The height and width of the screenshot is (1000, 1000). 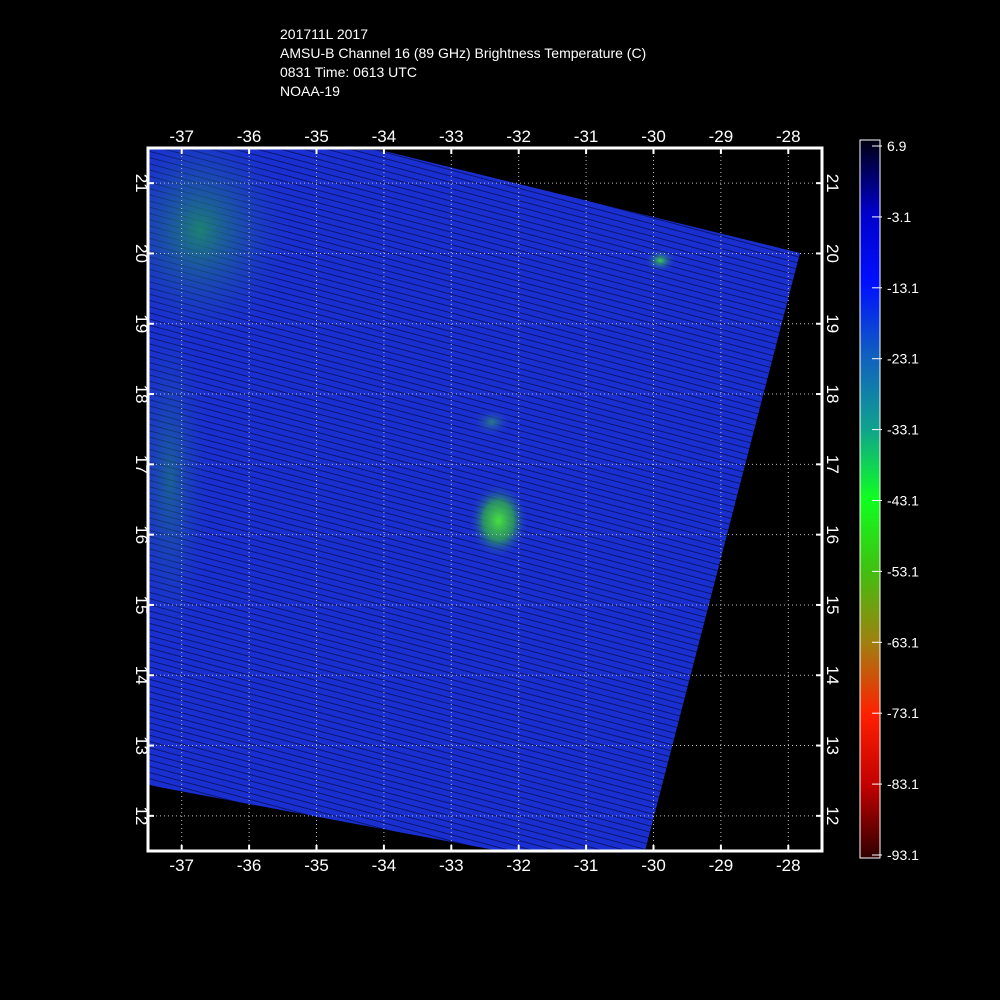 I want to click on colorbar-label: -33.1, so click(x=903, y=430).